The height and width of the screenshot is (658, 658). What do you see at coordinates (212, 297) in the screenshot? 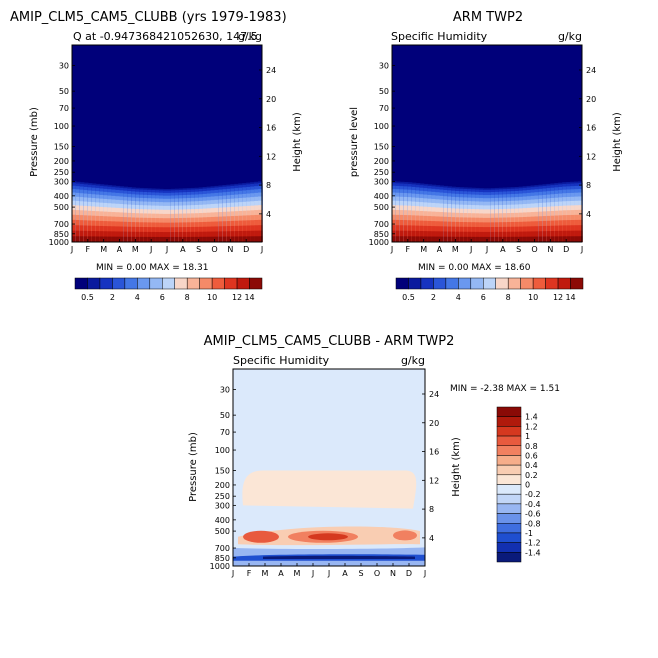
I see `colorbar-label: 10` at bounding box center [212, 297].